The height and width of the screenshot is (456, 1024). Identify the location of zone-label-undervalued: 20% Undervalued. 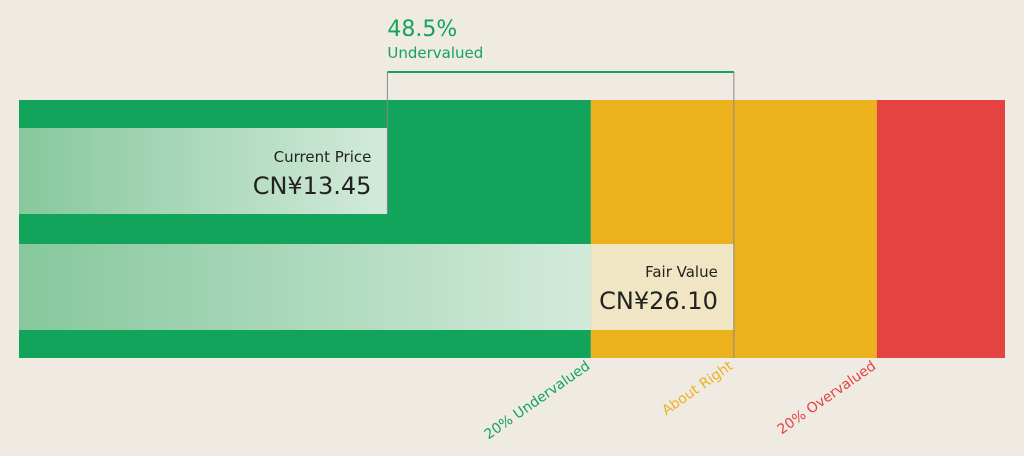
(538, 400).